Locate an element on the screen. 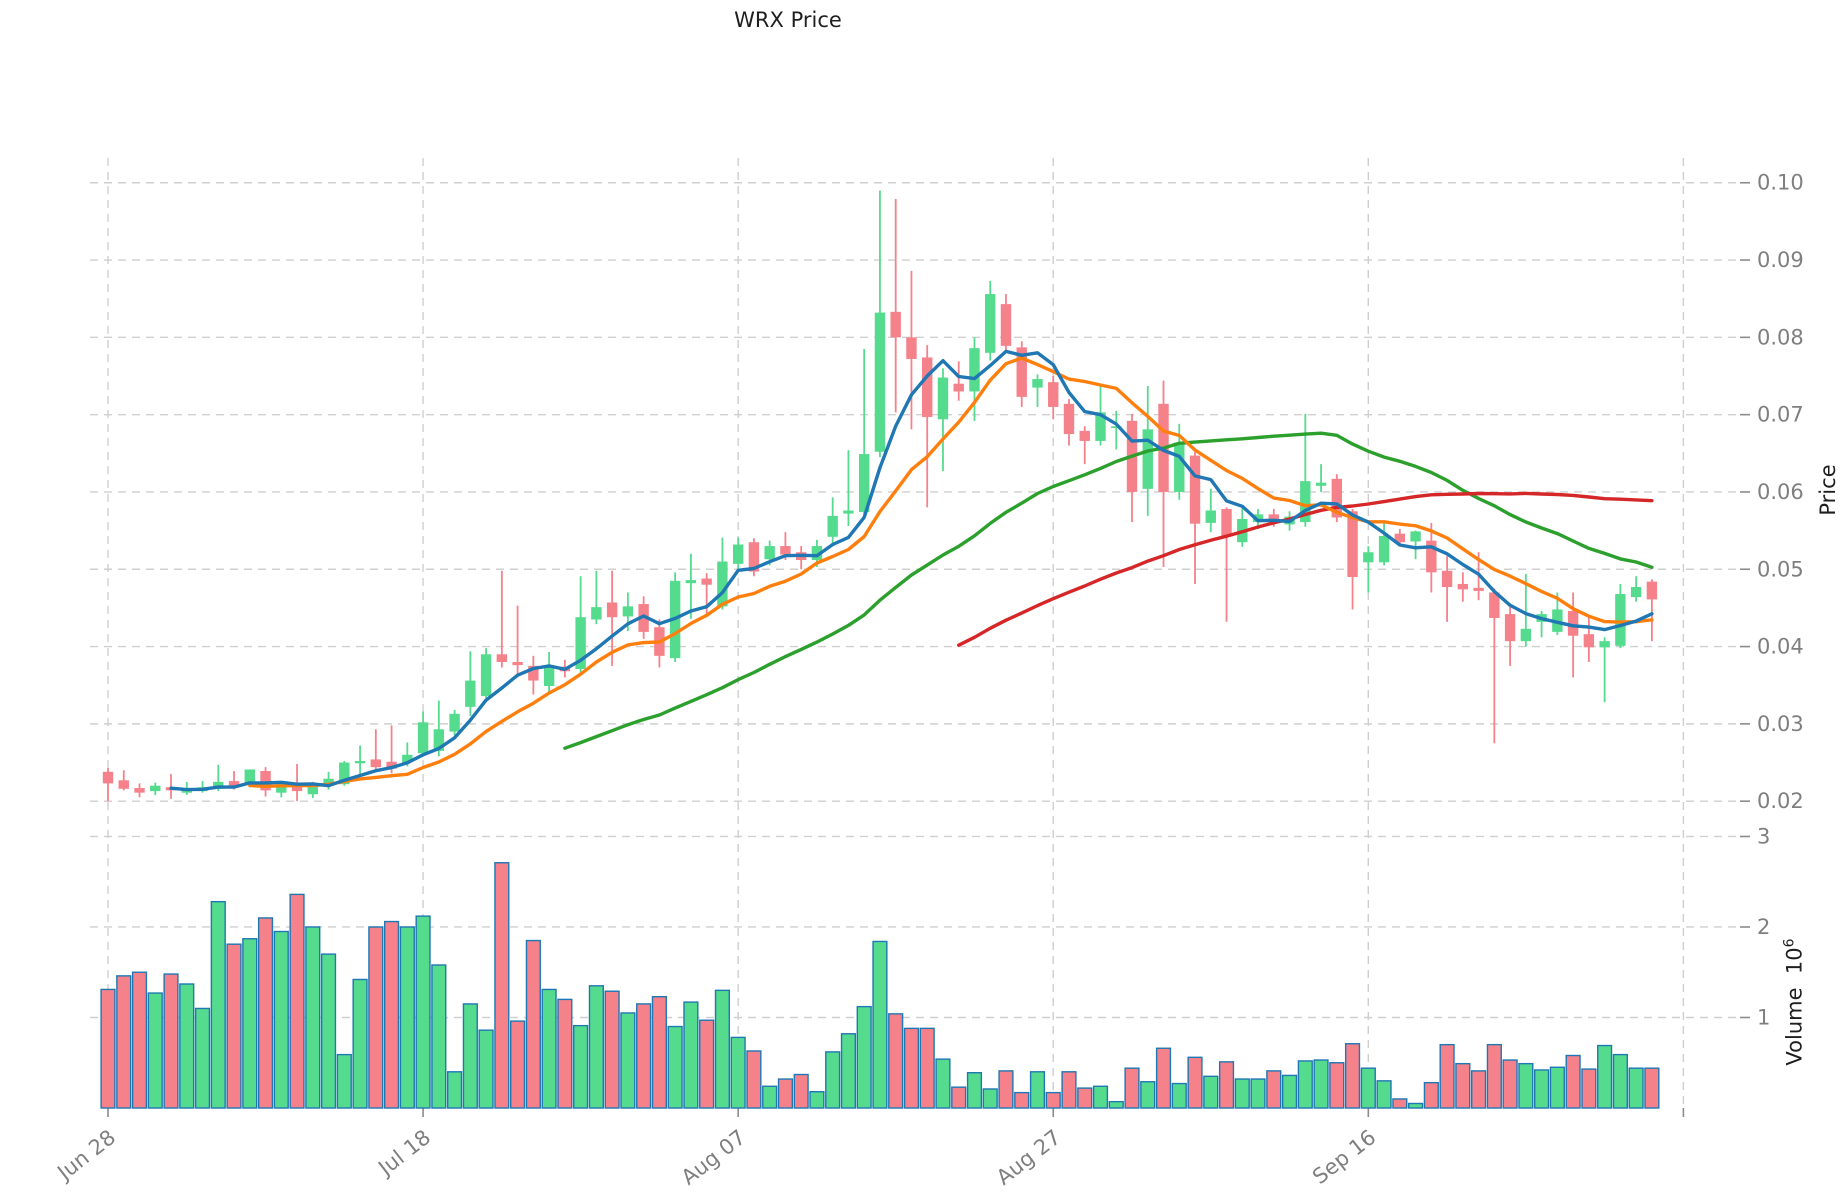  price-tick-label: 0.09 is located at coordinates (1780, 260).